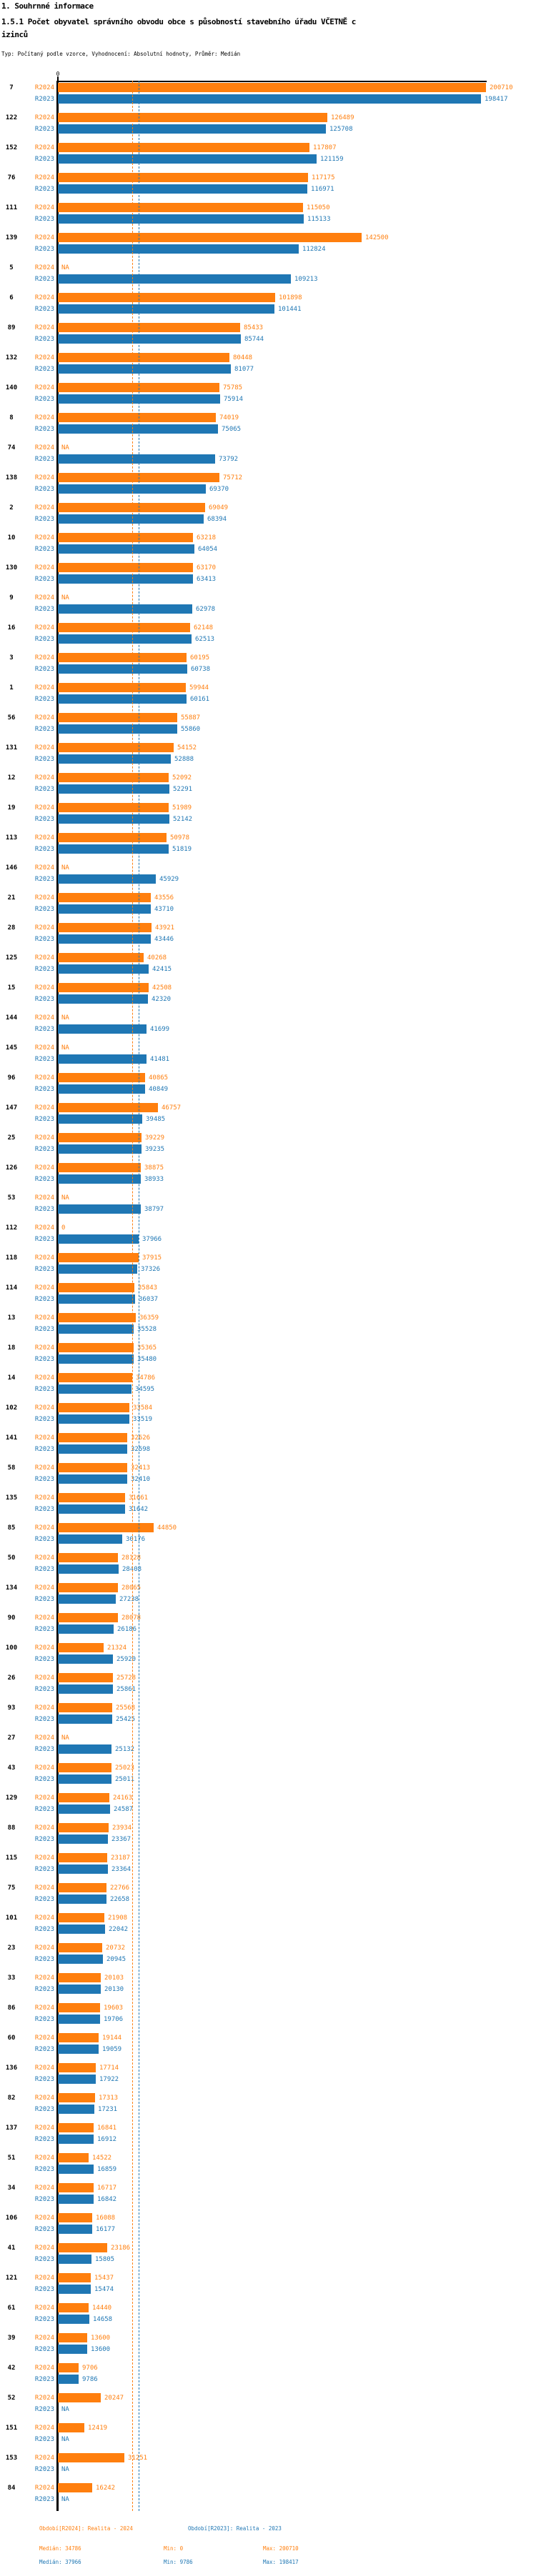 The width and height of the screenshot is (536, 2576). What do you see at coordinates (235, 2528) in the screenshot?
I see `legend-series-r2023: Období[R2023]: Realita - 2023` at bounding box center [235, 2528].